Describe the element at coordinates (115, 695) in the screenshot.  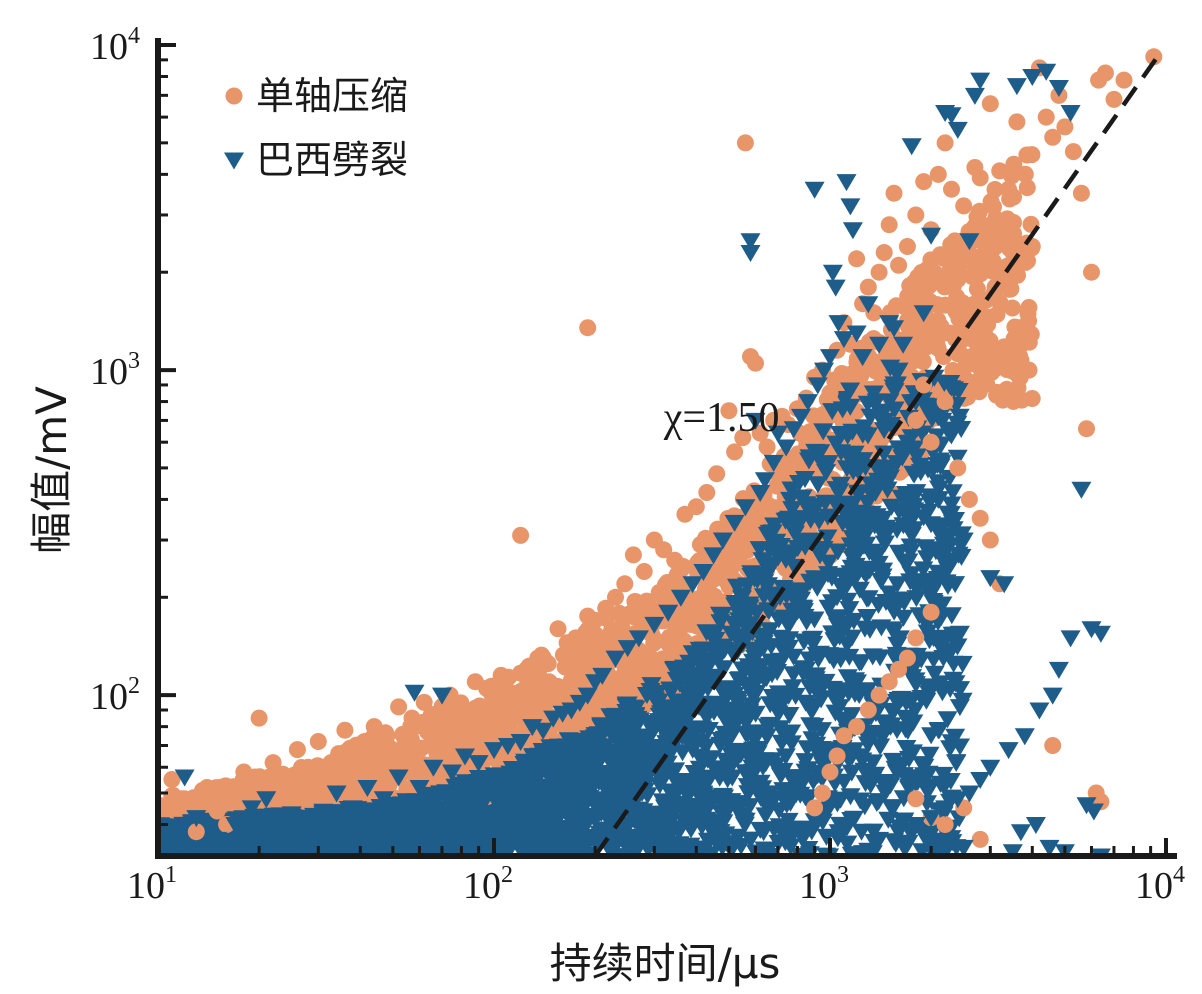
I see `y-tick-label: 102` at that location.